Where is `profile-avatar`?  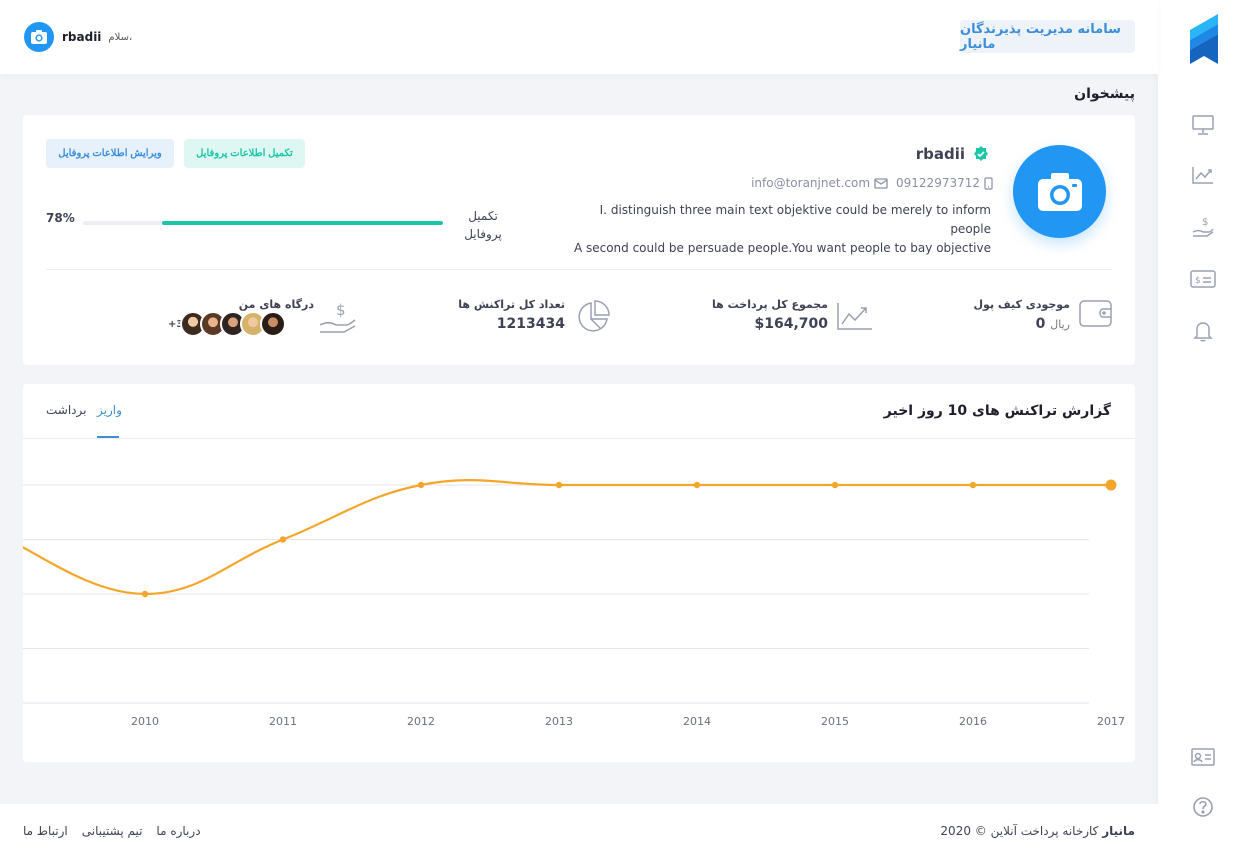 profile-avatar is located at coordinates (1059, 191).